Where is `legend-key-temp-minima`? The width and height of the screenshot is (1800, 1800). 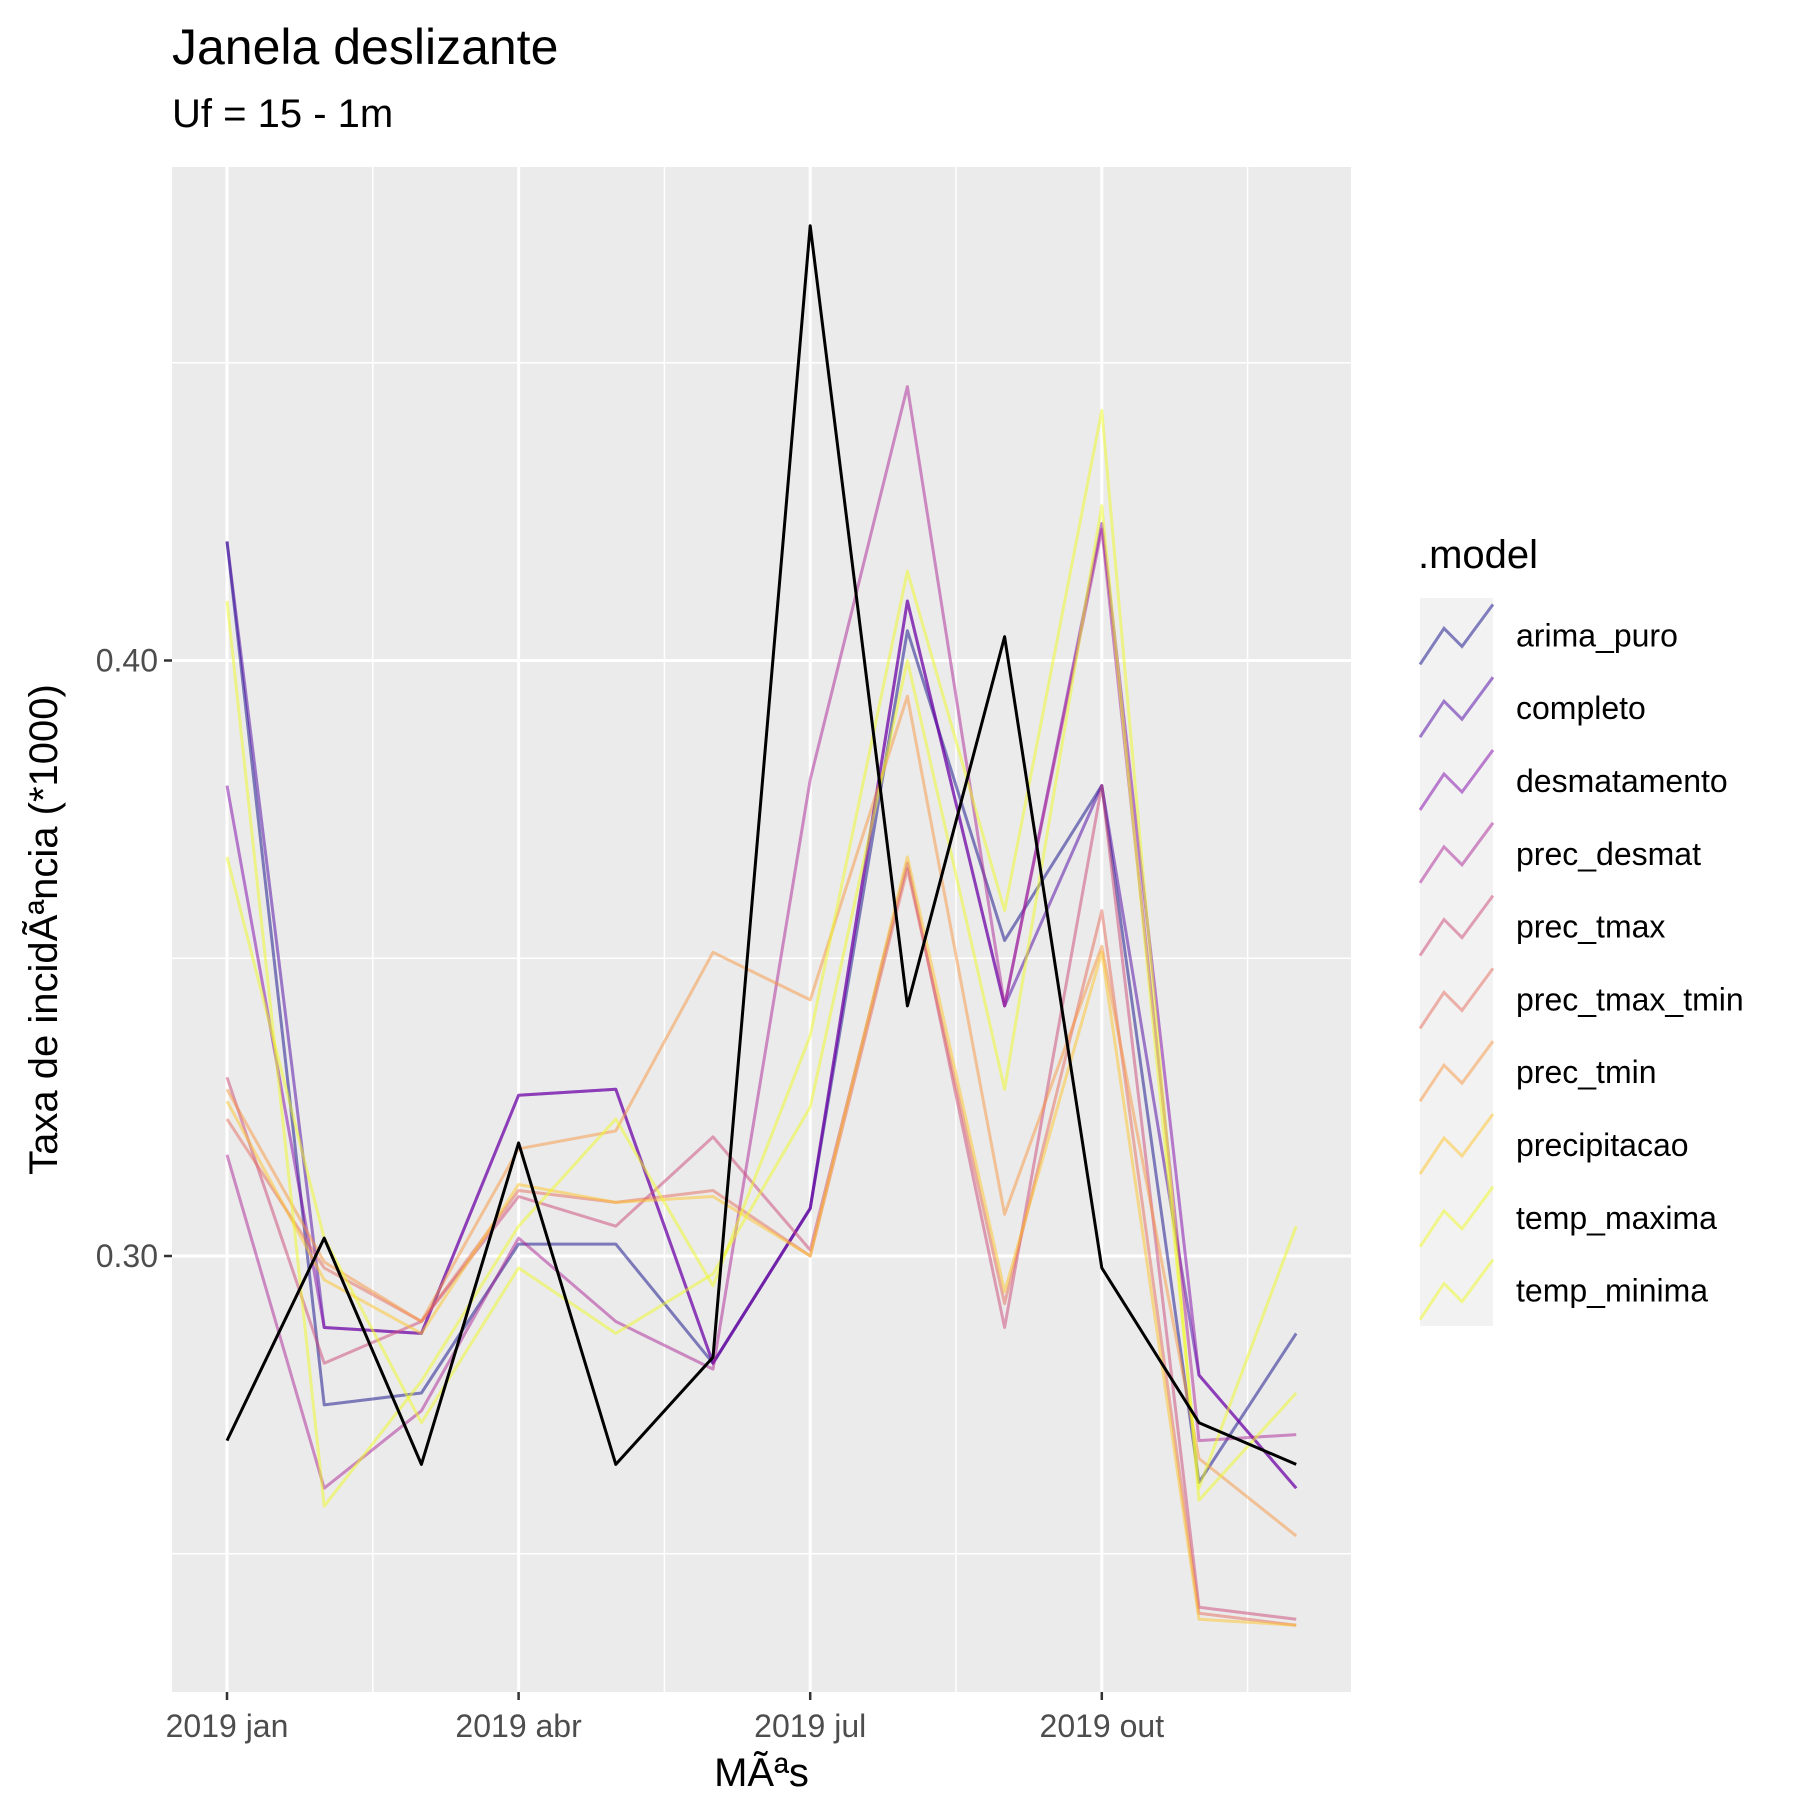
legend-key-temp-minima is located at coordinates (1456, 1289).